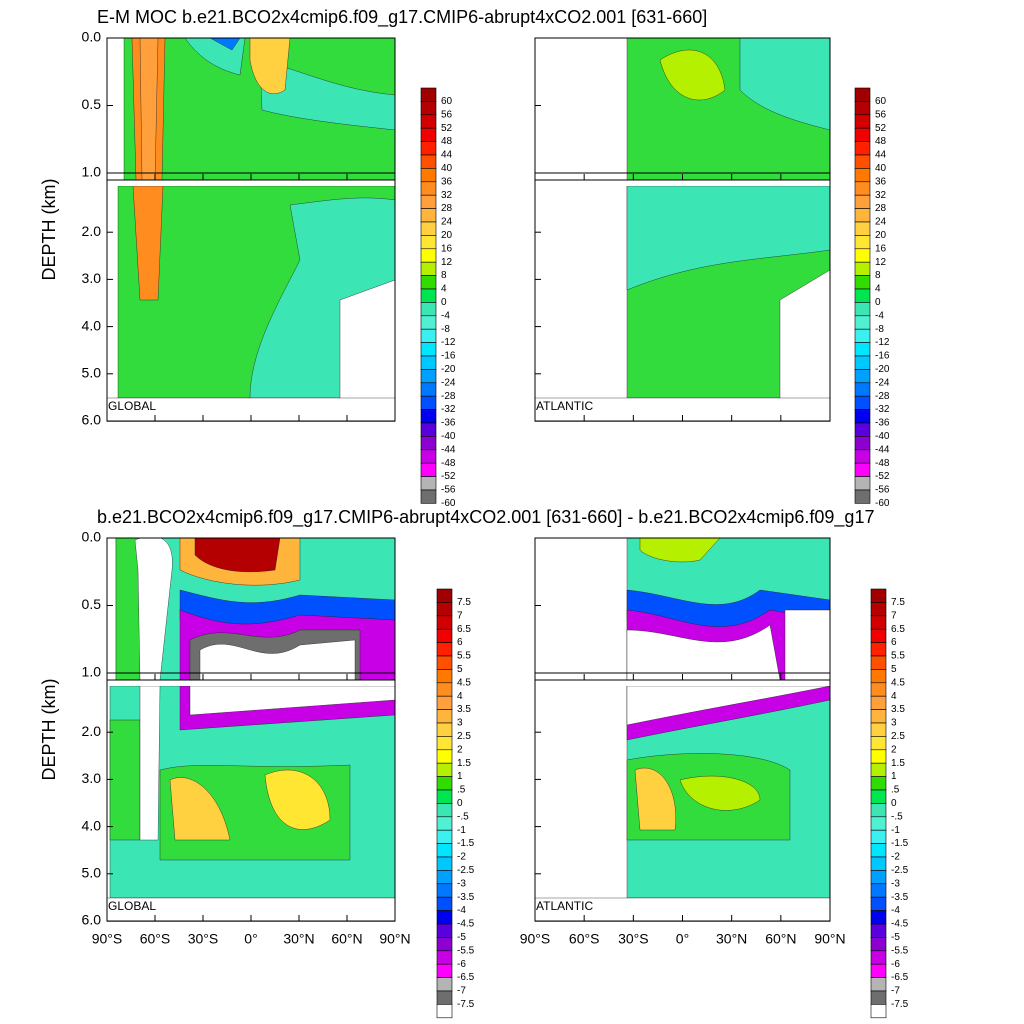 The height and width of the screenshot is (1024, 1024). Describe the element at coordinates (464, 736) in the screenshot. I see `colorbar-label: 2.5` at that location.